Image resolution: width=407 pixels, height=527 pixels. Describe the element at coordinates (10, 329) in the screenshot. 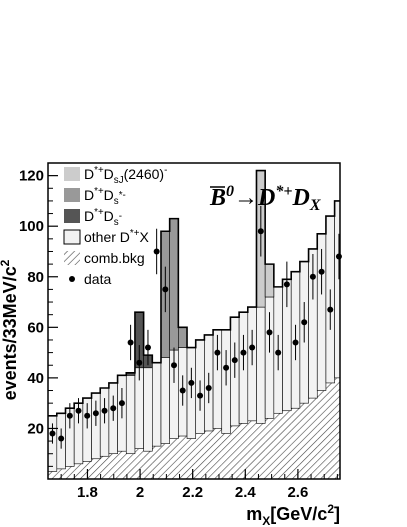

I see `y-axis-title: events/33MeV/c2` at that location.